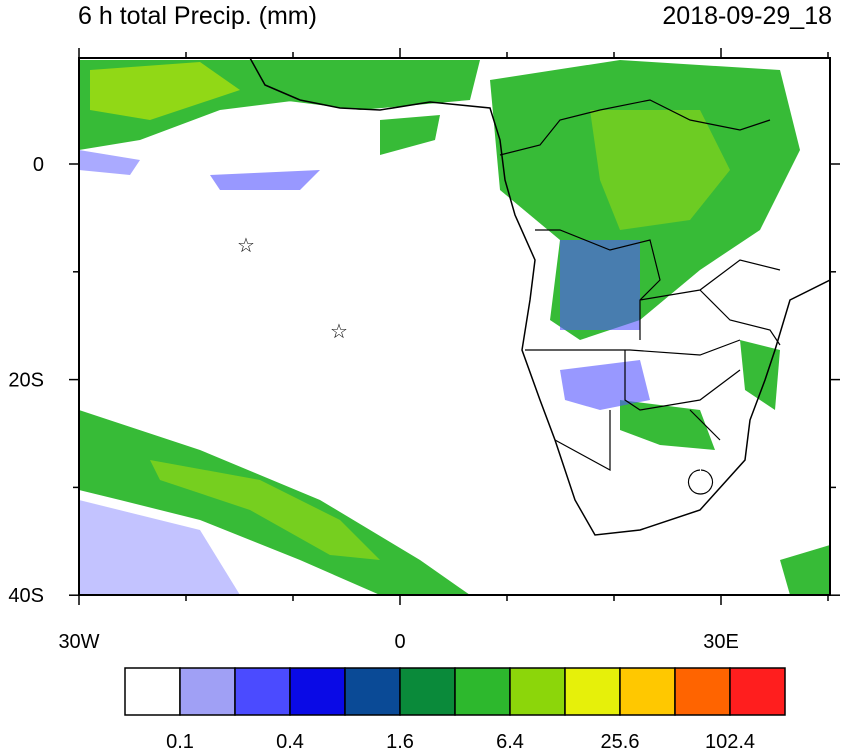 This screenshot has height=755, width=850. Describe the element at coordinates (620, 740) in the screenshot. I see `colorbar-label: 25.6` at that location.